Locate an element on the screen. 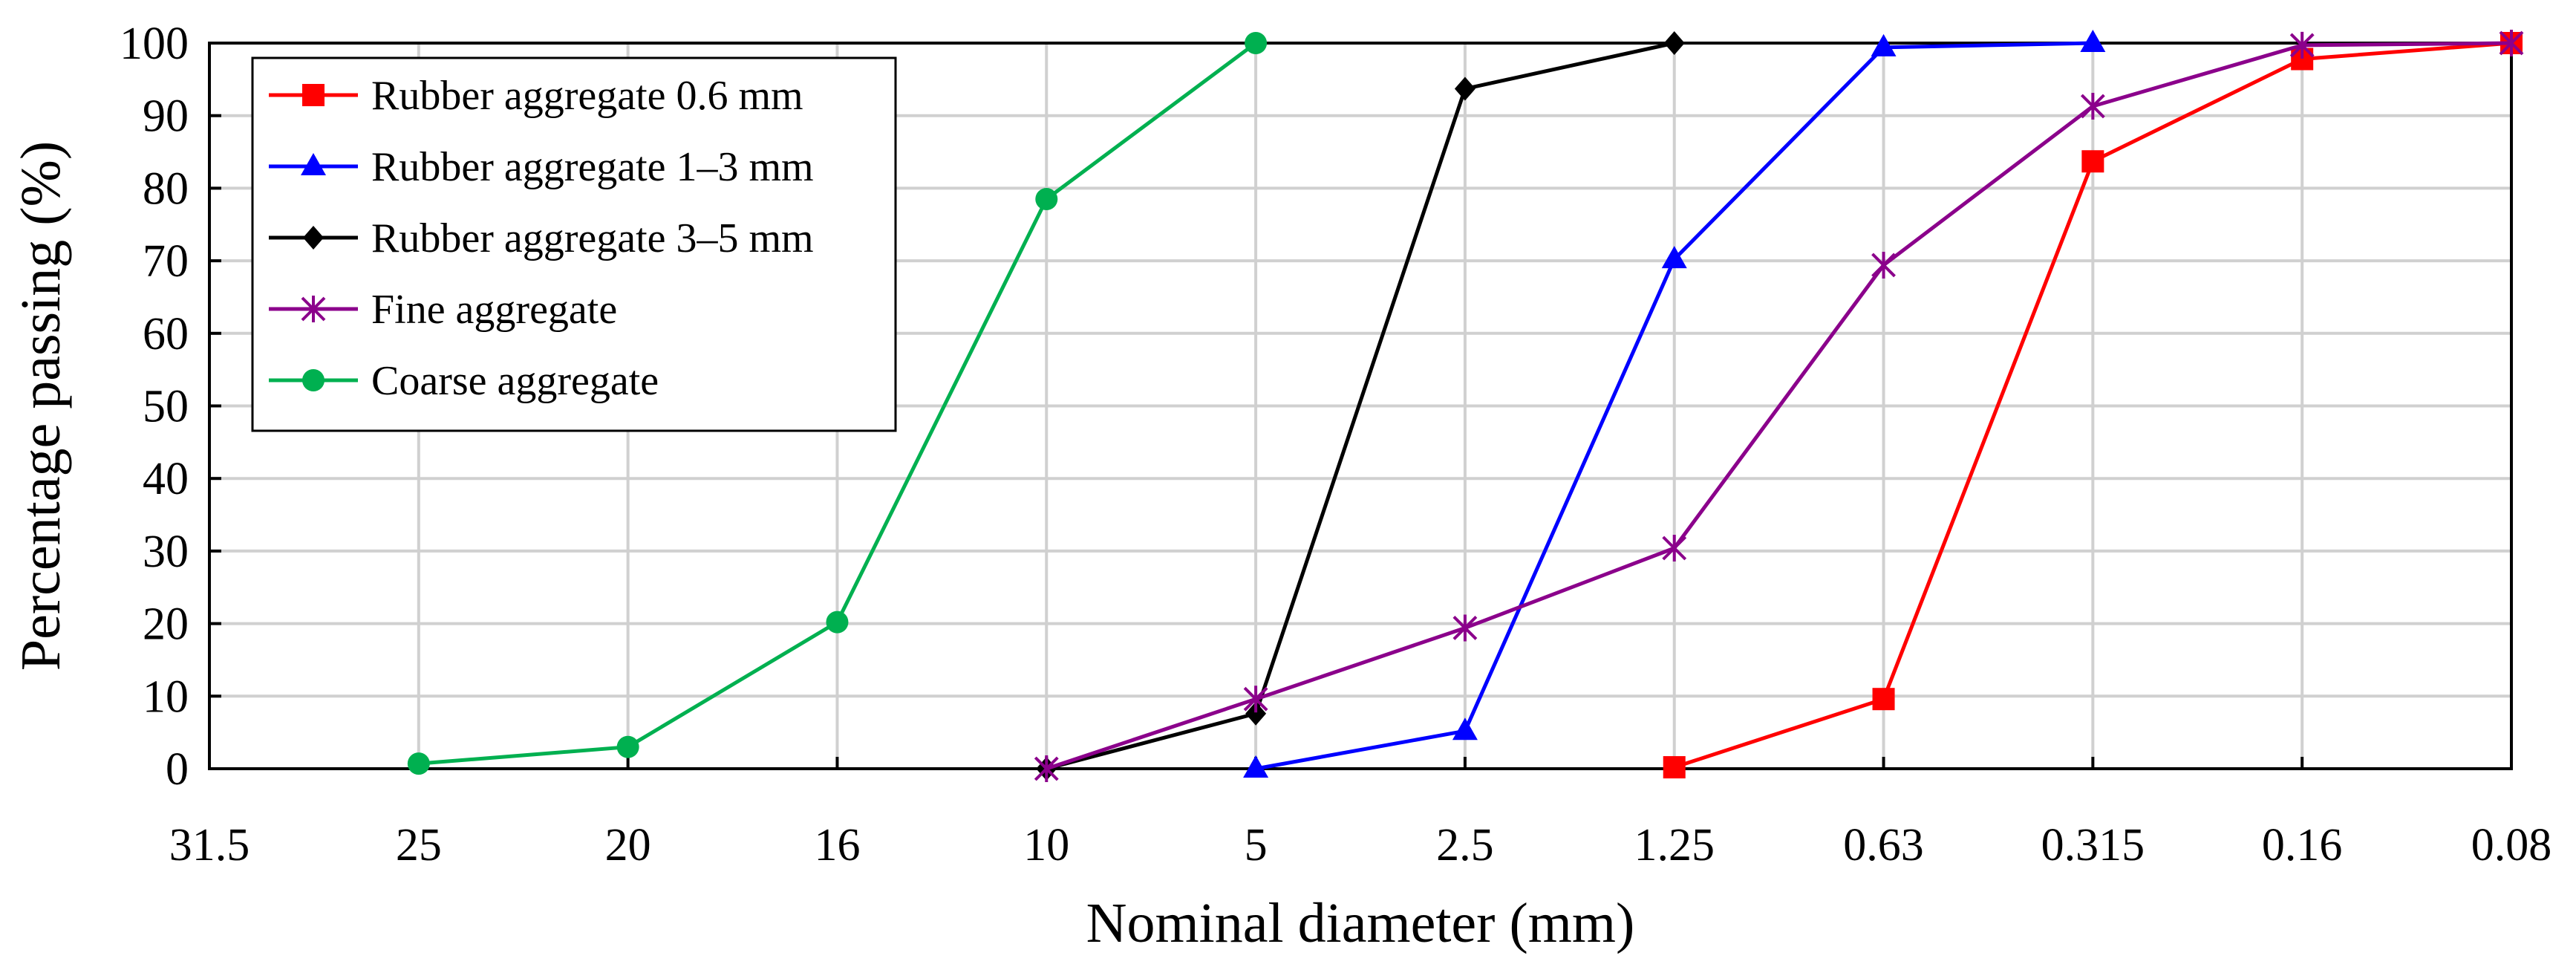 This screenshot has width=2576, height=970. y-tick-label: 20 is located at coordinates (166, 625).